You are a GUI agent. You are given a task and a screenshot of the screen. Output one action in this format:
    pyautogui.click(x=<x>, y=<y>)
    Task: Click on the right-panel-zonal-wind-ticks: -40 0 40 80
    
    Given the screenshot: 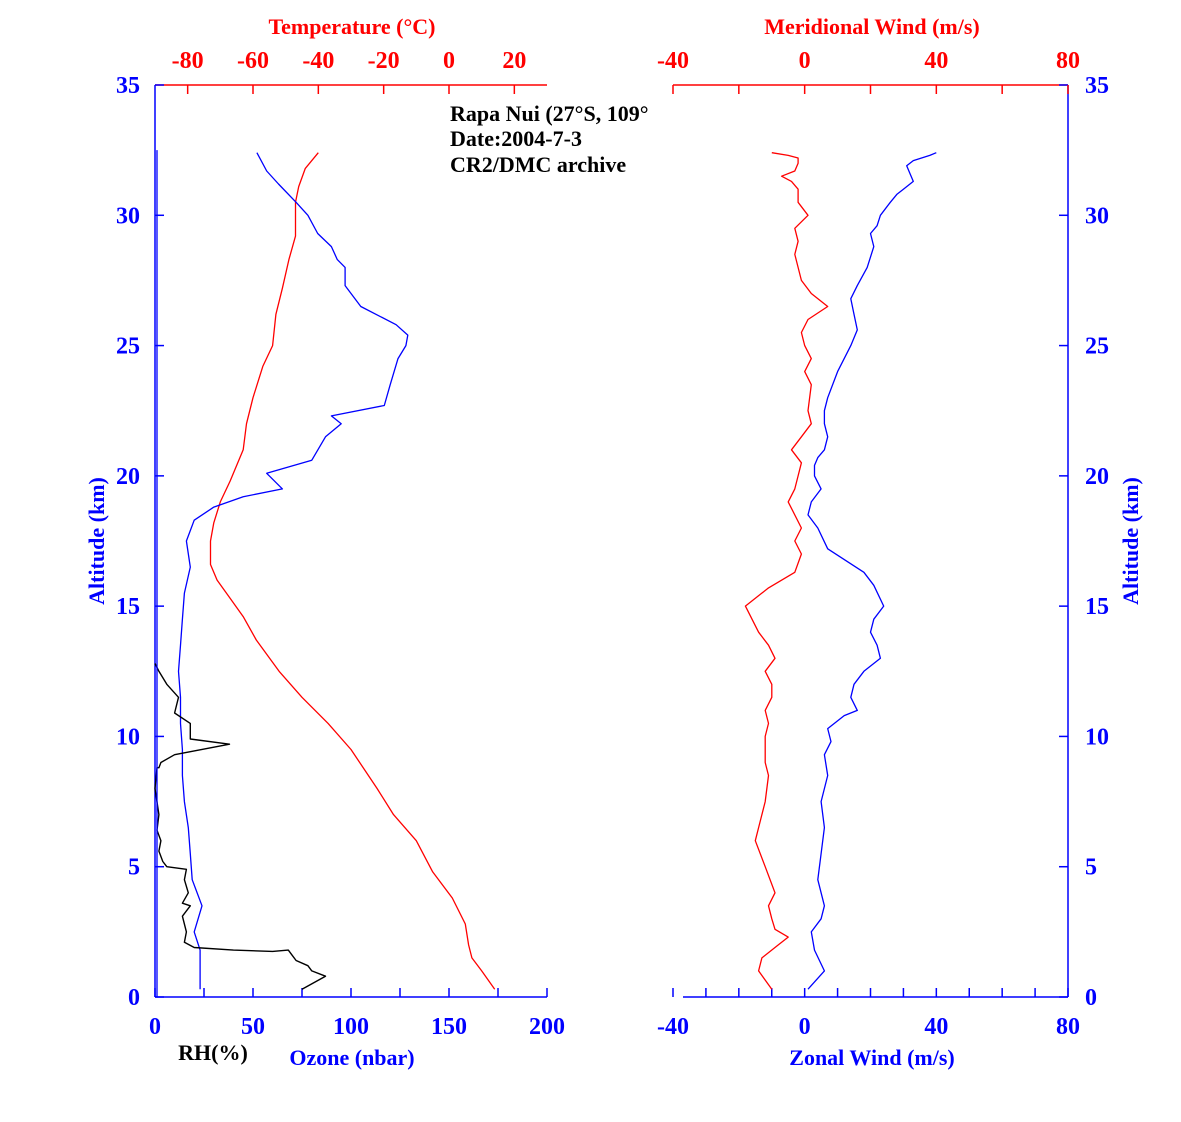 What is the action you would take?
    pyautogui.click(x=868, y=1014)
    